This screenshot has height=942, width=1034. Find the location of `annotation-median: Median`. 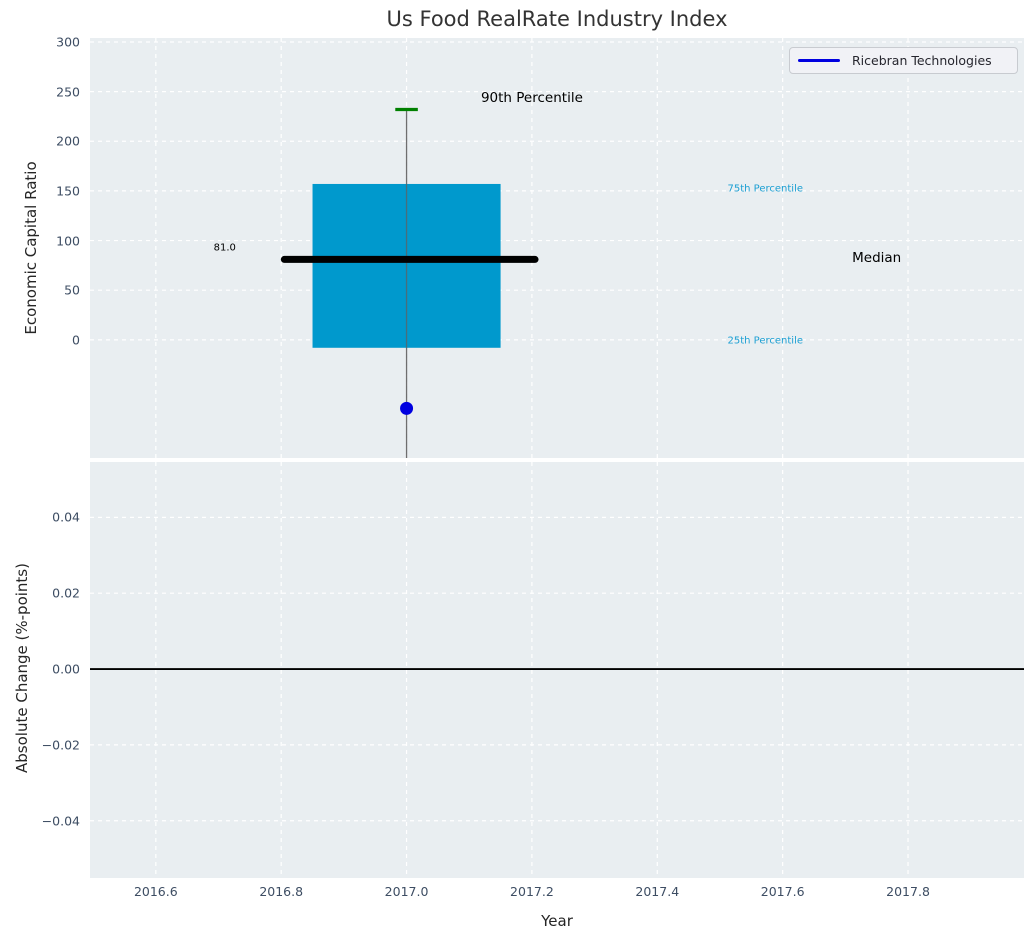

annotation-median: Median is located at coordinates (877, 258).